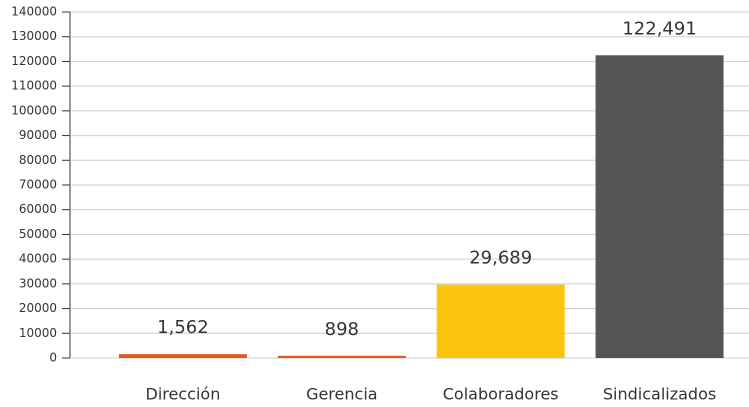 This screenshot has width=749, height=407. What do you see at coordinates (34, 12) in the screenshot?
I see `y-tick-label: 140000` at bounding box center [34, 12].